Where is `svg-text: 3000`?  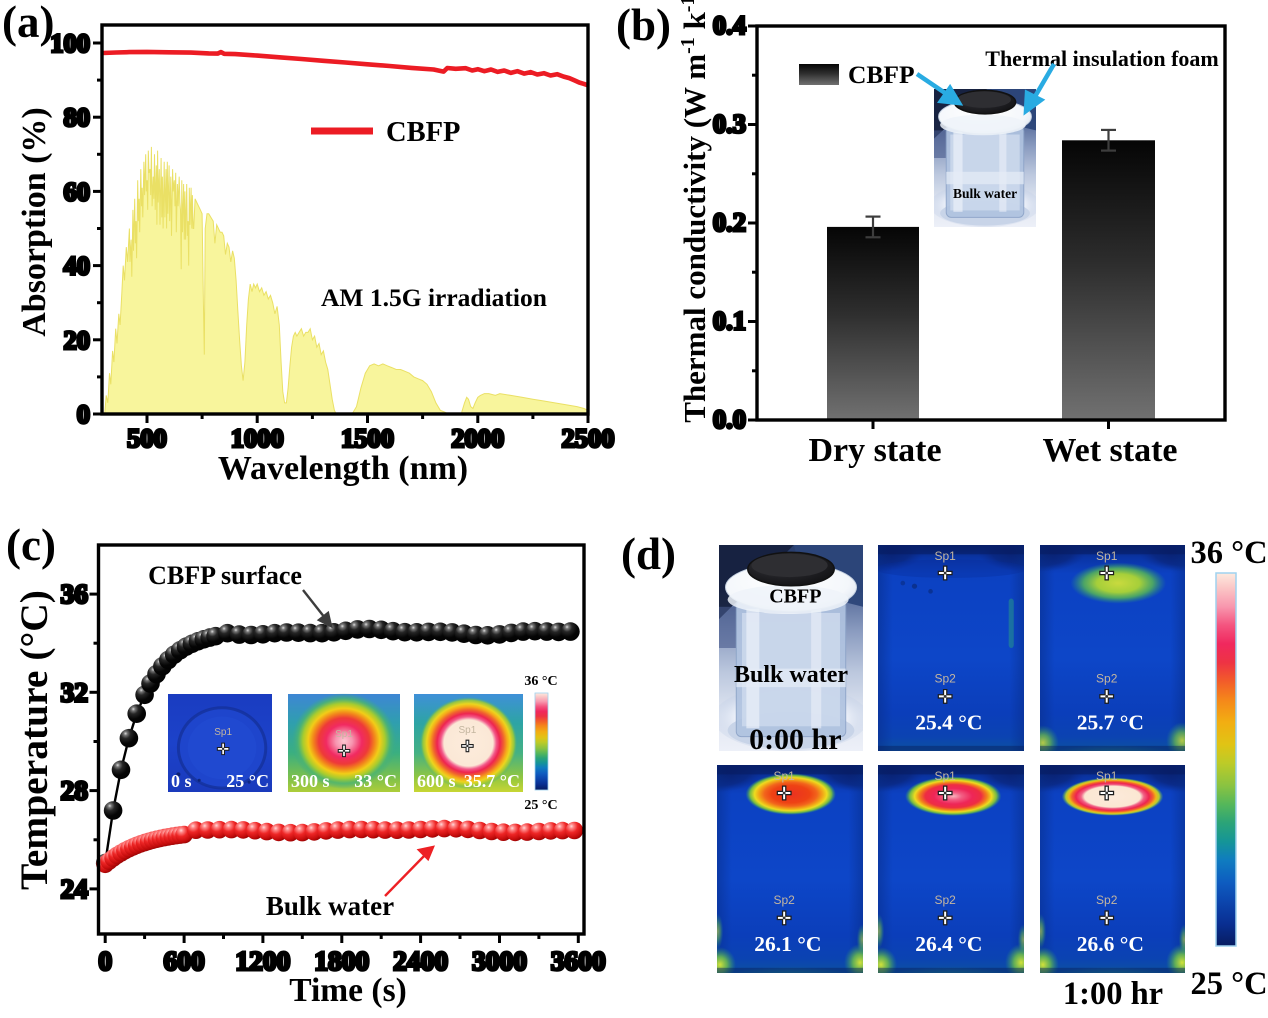 svg-text: 3000 is located at coordinates (499, 960).